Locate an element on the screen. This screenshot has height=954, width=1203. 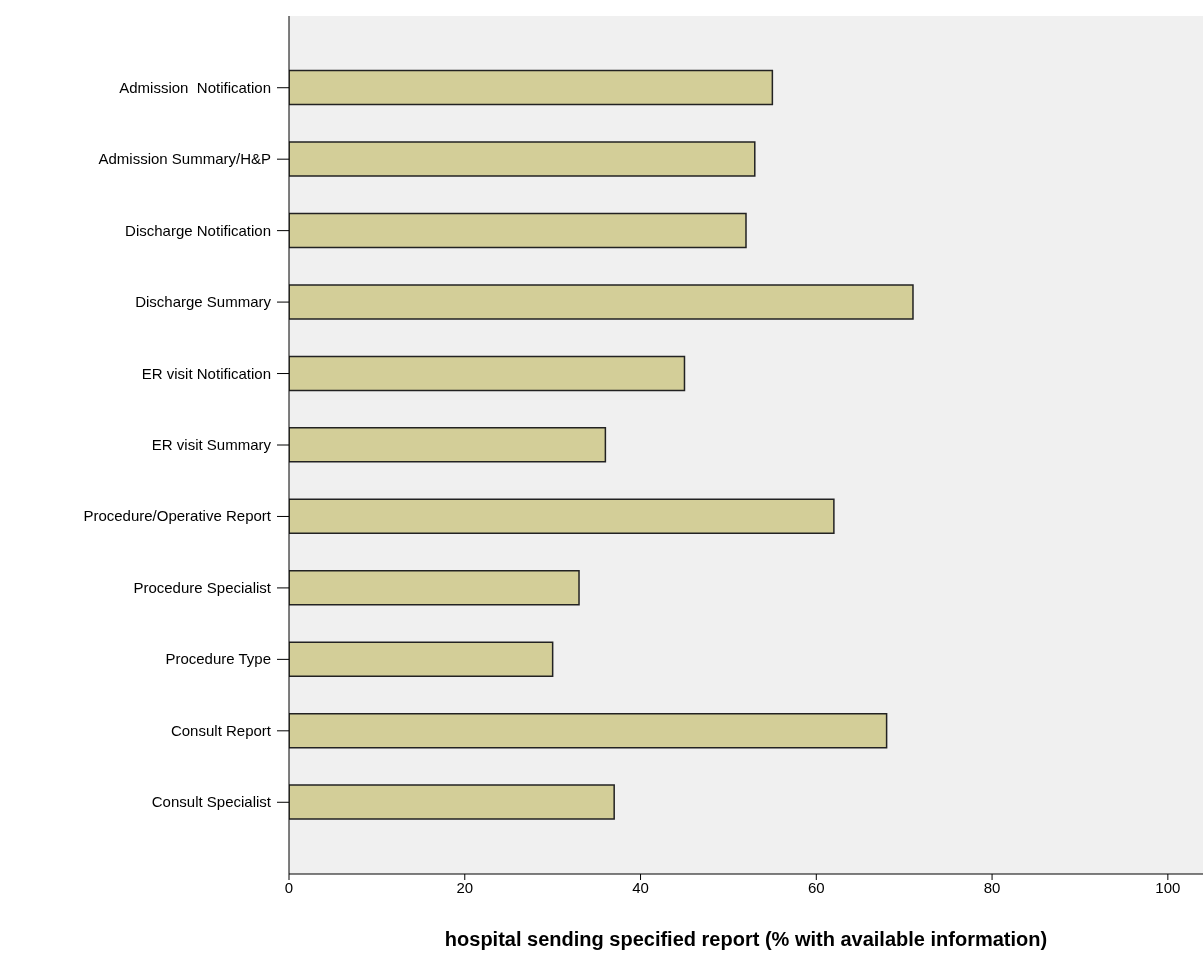
y-tick-label: Discharge Notification is located at coordinates (198, 230).